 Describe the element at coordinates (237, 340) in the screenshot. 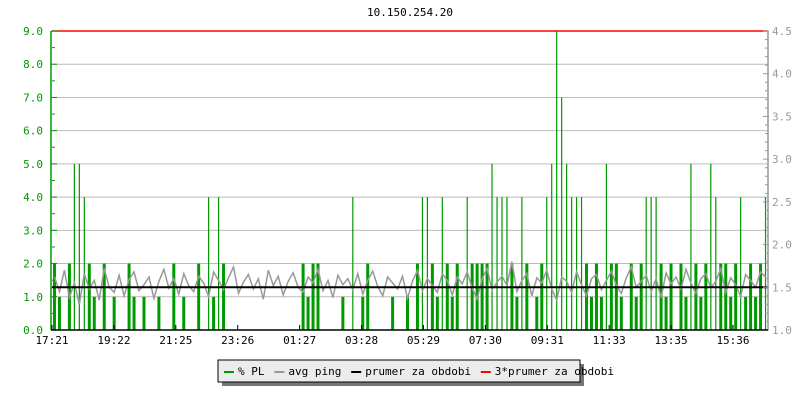

I see `x-tick-label: 23:26` at that location.